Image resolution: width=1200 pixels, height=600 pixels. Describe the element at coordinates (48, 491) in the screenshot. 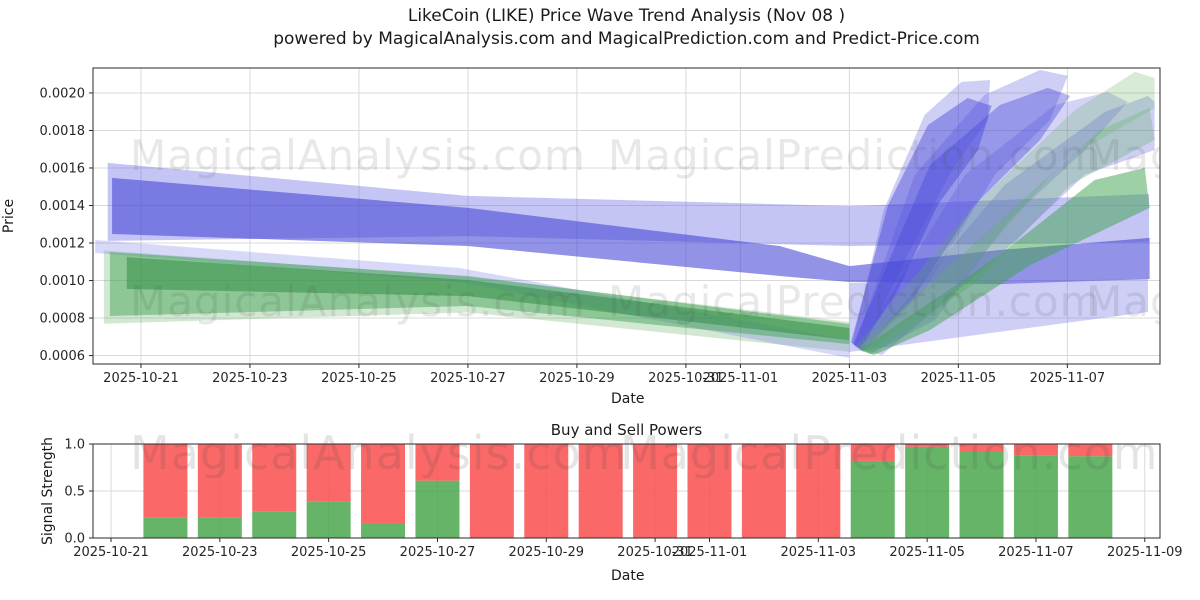

I see `bottom-y-axis-label: Signal Strength` at that location.